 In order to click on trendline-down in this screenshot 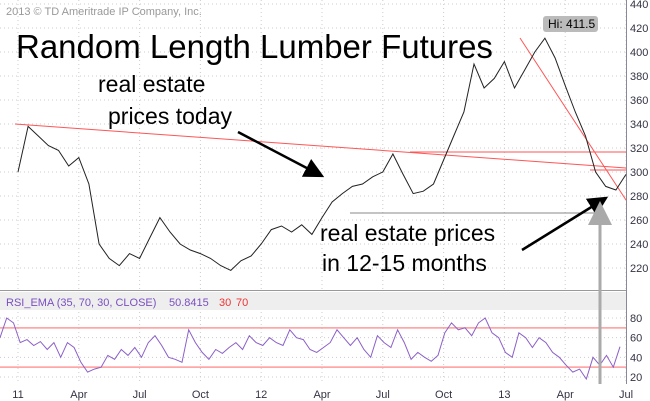, I will do `click(573, 119)`.